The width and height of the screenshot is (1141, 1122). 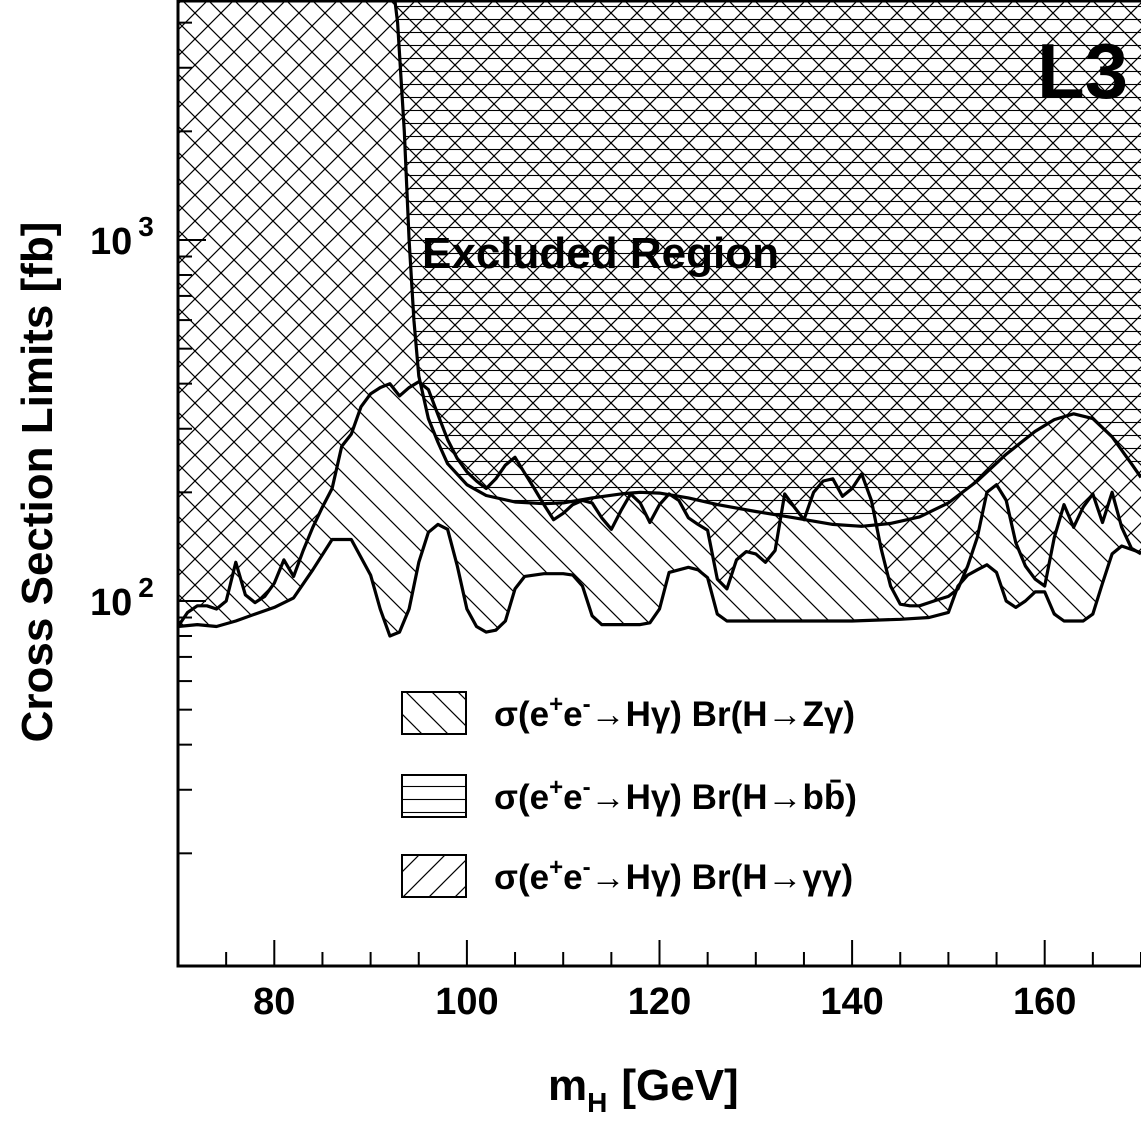 What do you see at coordinates (466, 1002) in the screenshot?
I see `x-tick-label: 100` at bounding box center [466, 1002].